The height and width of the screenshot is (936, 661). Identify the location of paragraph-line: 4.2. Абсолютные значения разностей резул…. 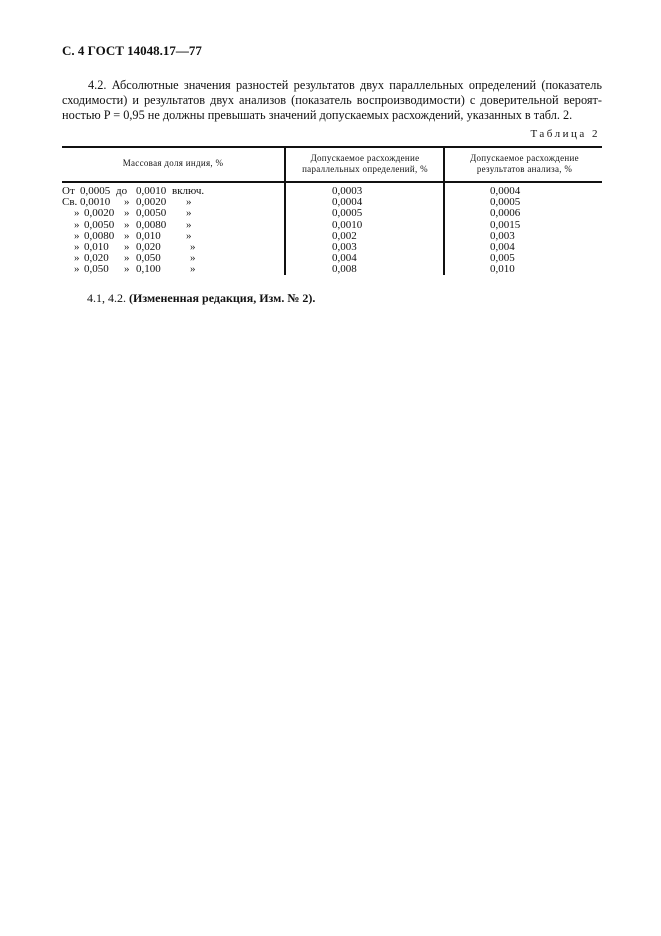
(345, 85).